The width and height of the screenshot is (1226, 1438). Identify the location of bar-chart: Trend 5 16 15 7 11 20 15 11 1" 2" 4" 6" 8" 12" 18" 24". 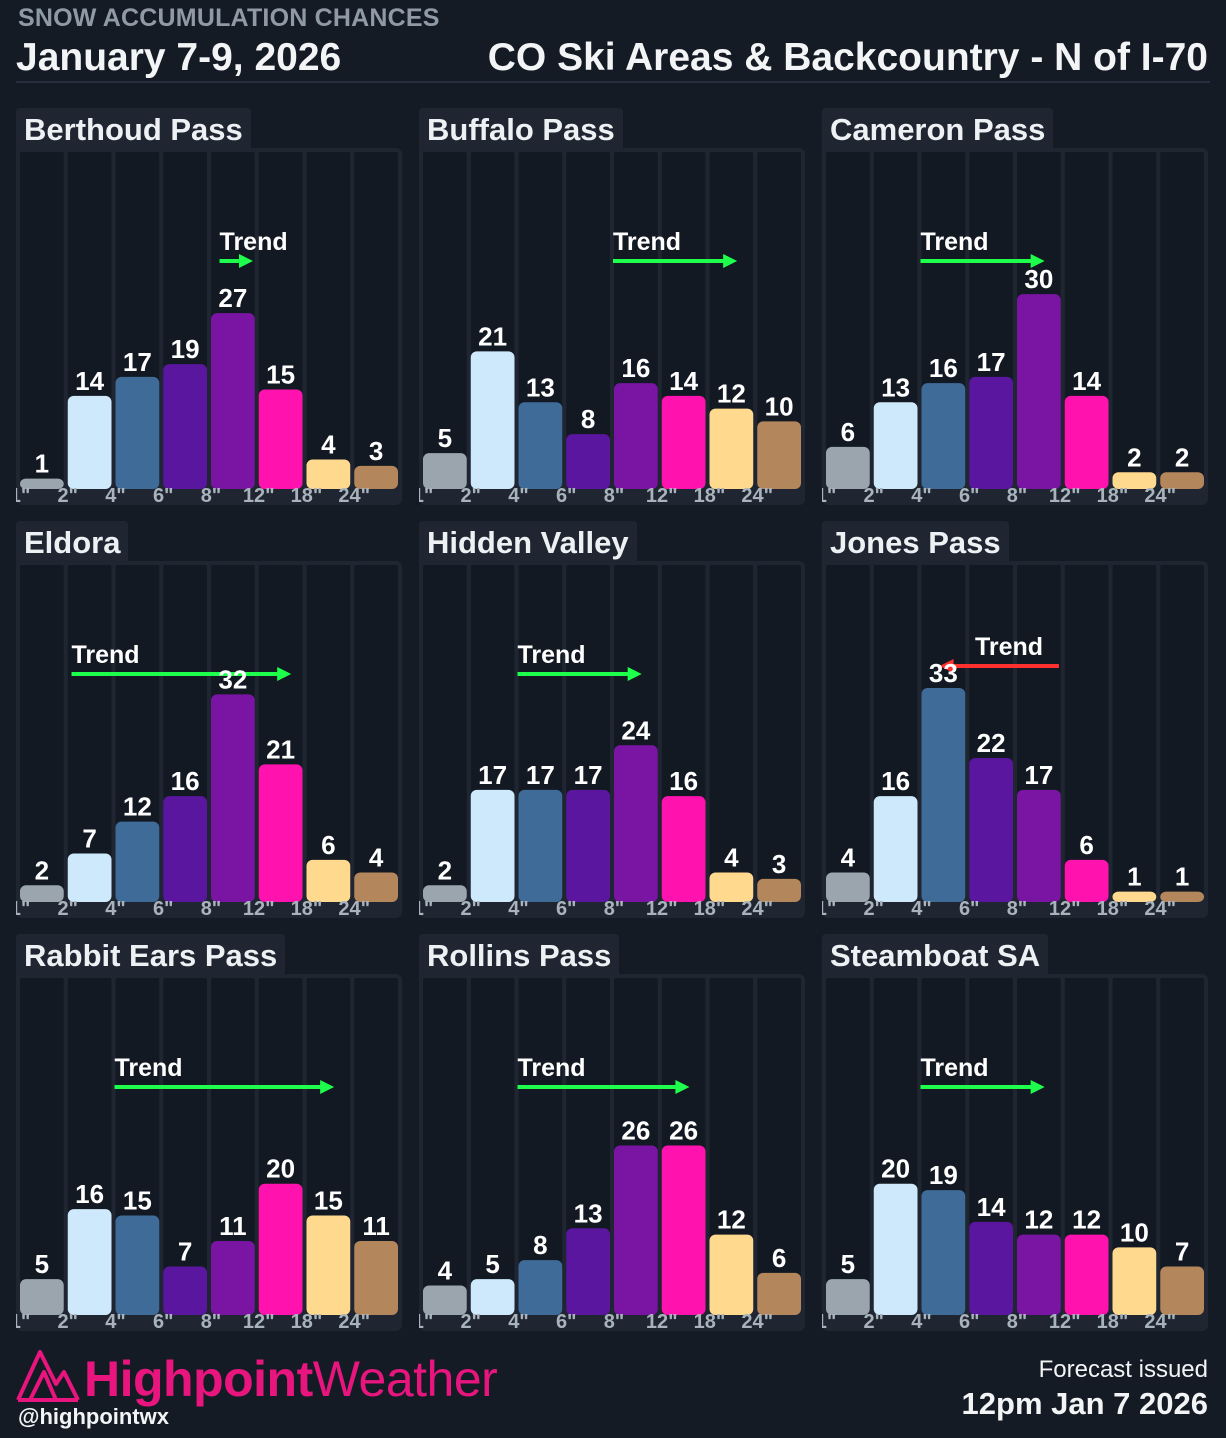
(207, 1154).